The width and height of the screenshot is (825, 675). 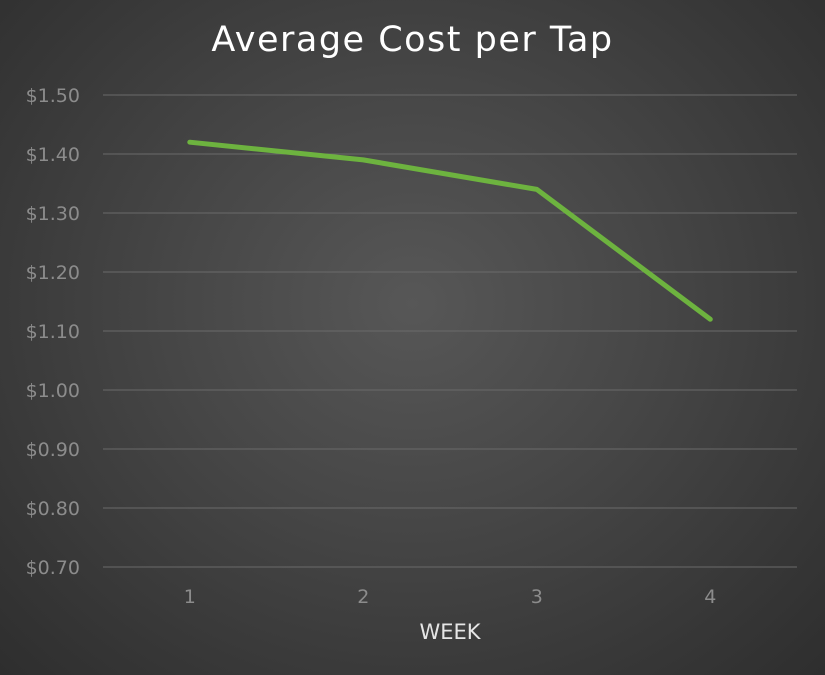 I want to click on x-tick-label: 4, so click(x=710, y=597).